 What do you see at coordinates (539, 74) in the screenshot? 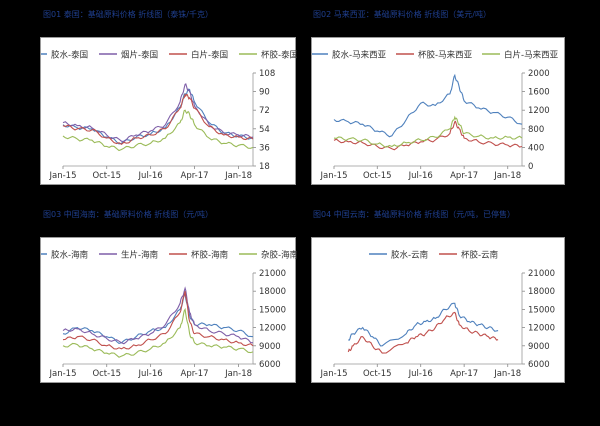
I see `y-tick-label: 2000` at bounding box center [539, 74].